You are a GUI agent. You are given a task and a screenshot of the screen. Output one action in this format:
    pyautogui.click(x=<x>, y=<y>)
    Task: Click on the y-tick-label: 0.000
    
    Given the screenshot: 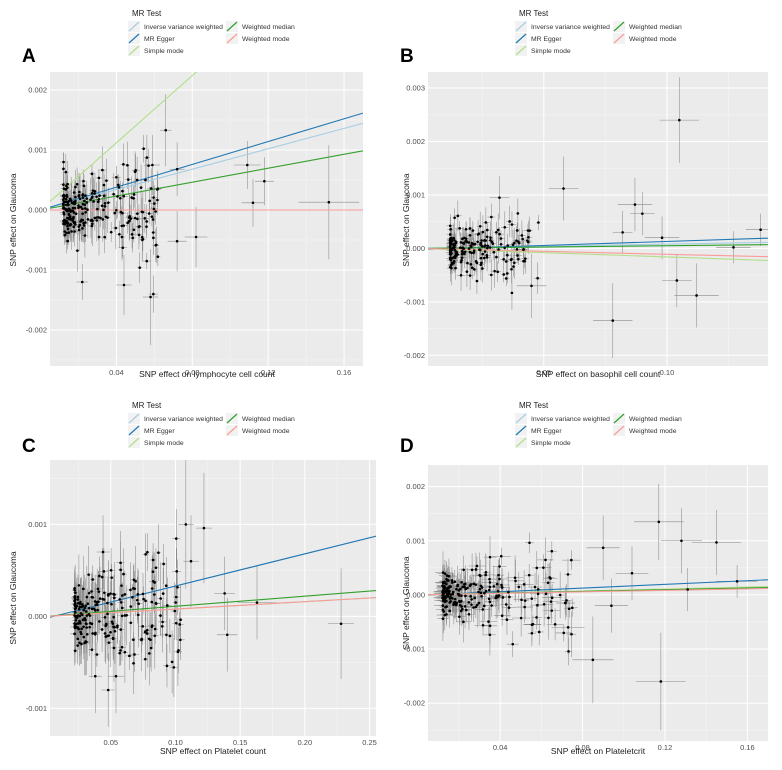 What is the action you would take?
    pyautogui.click(x=415, y=248)
    